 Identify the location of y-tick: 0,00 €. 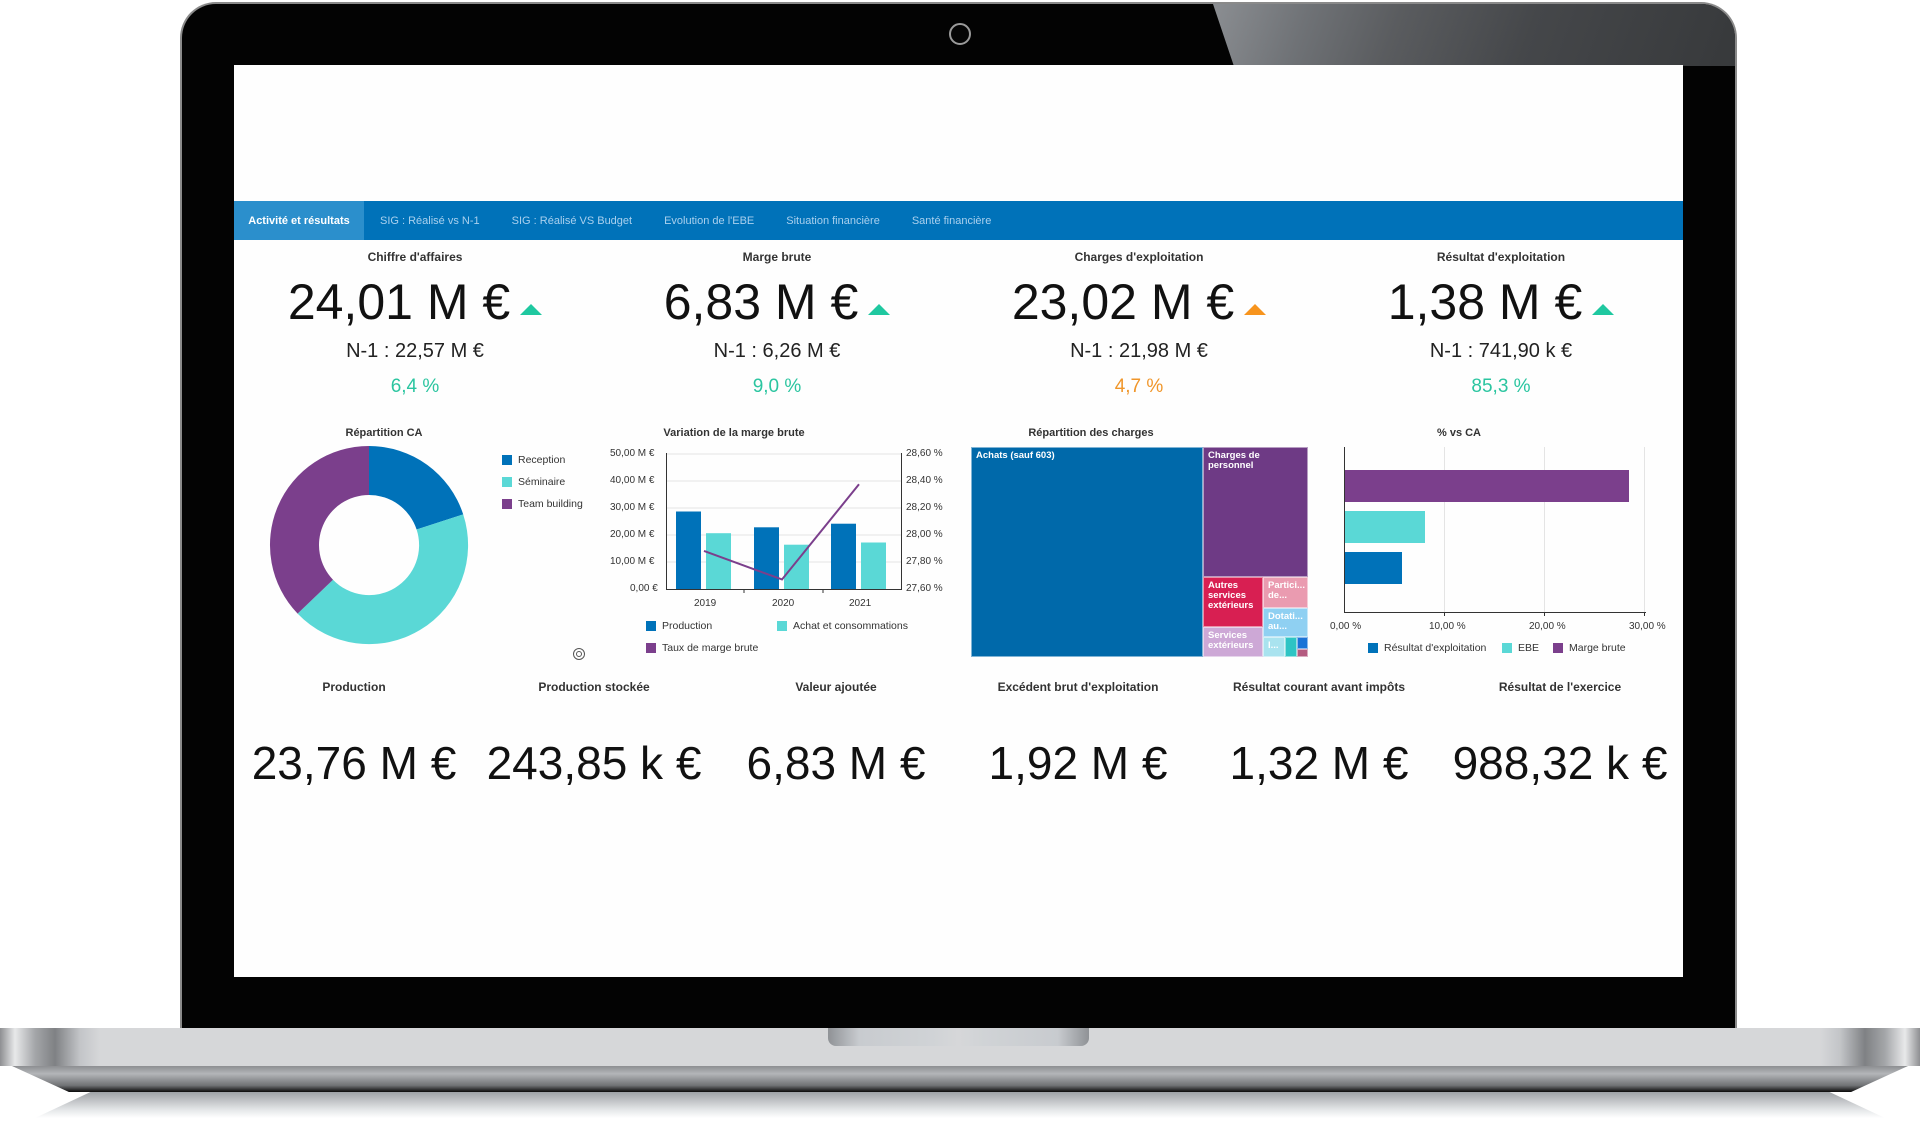
(644, 588).